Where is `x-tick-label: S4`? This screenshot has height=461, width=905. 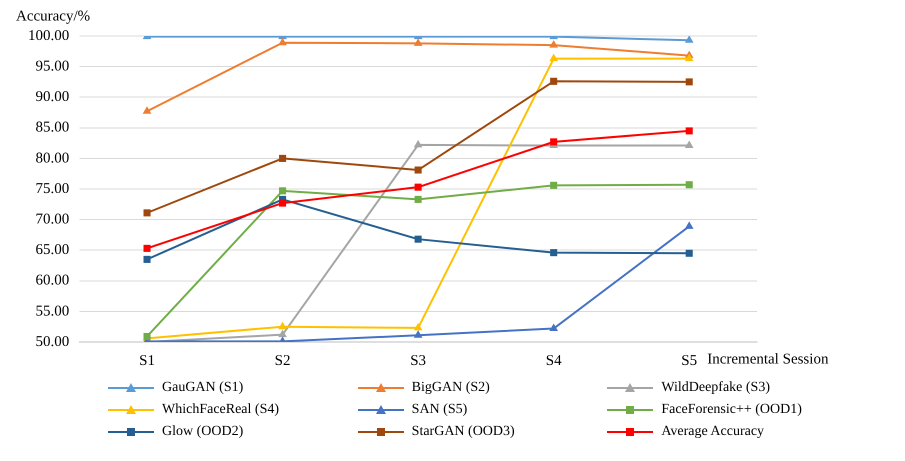 x-tick-label: S4 is located at coordinates (554, 360).